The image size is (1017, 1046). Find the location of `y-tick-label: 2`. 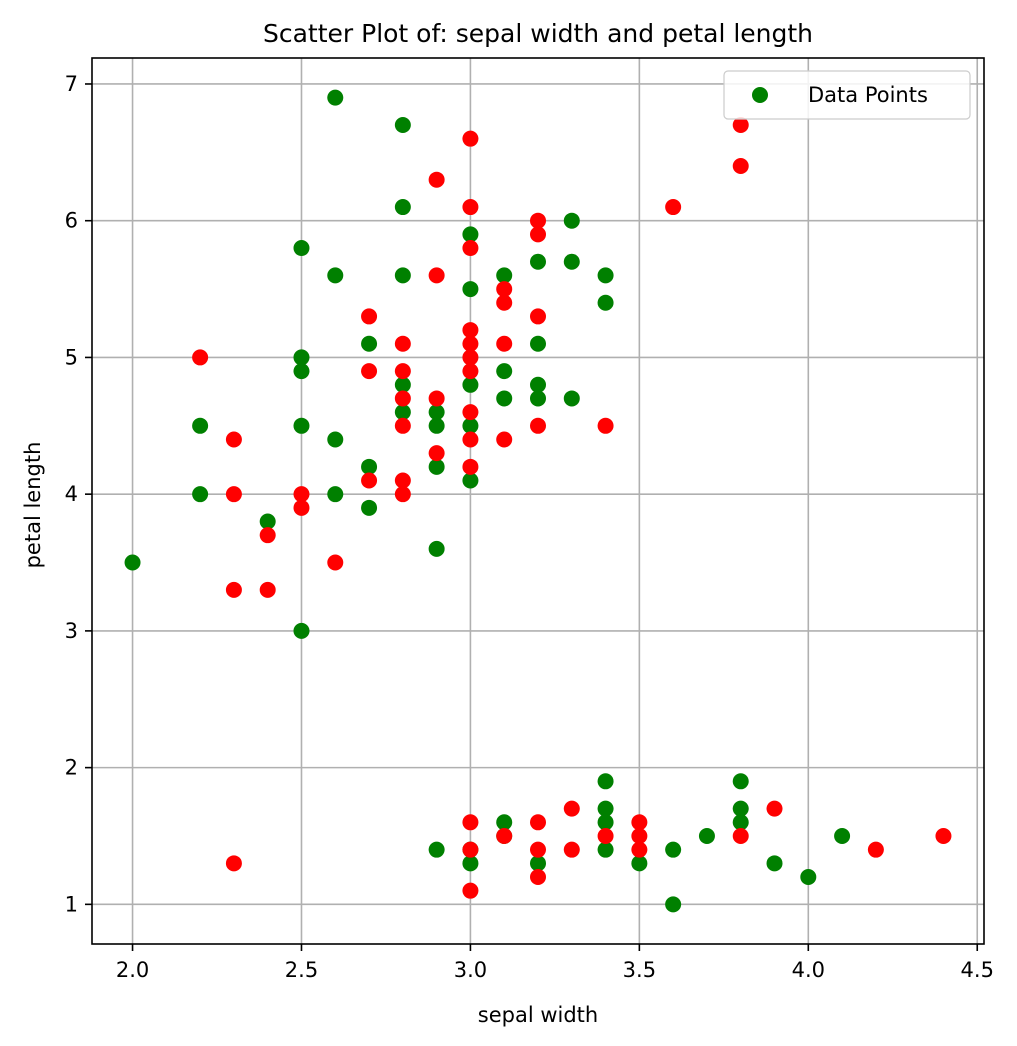

y-tick-label: 2 is located at coordinates (71, 768).